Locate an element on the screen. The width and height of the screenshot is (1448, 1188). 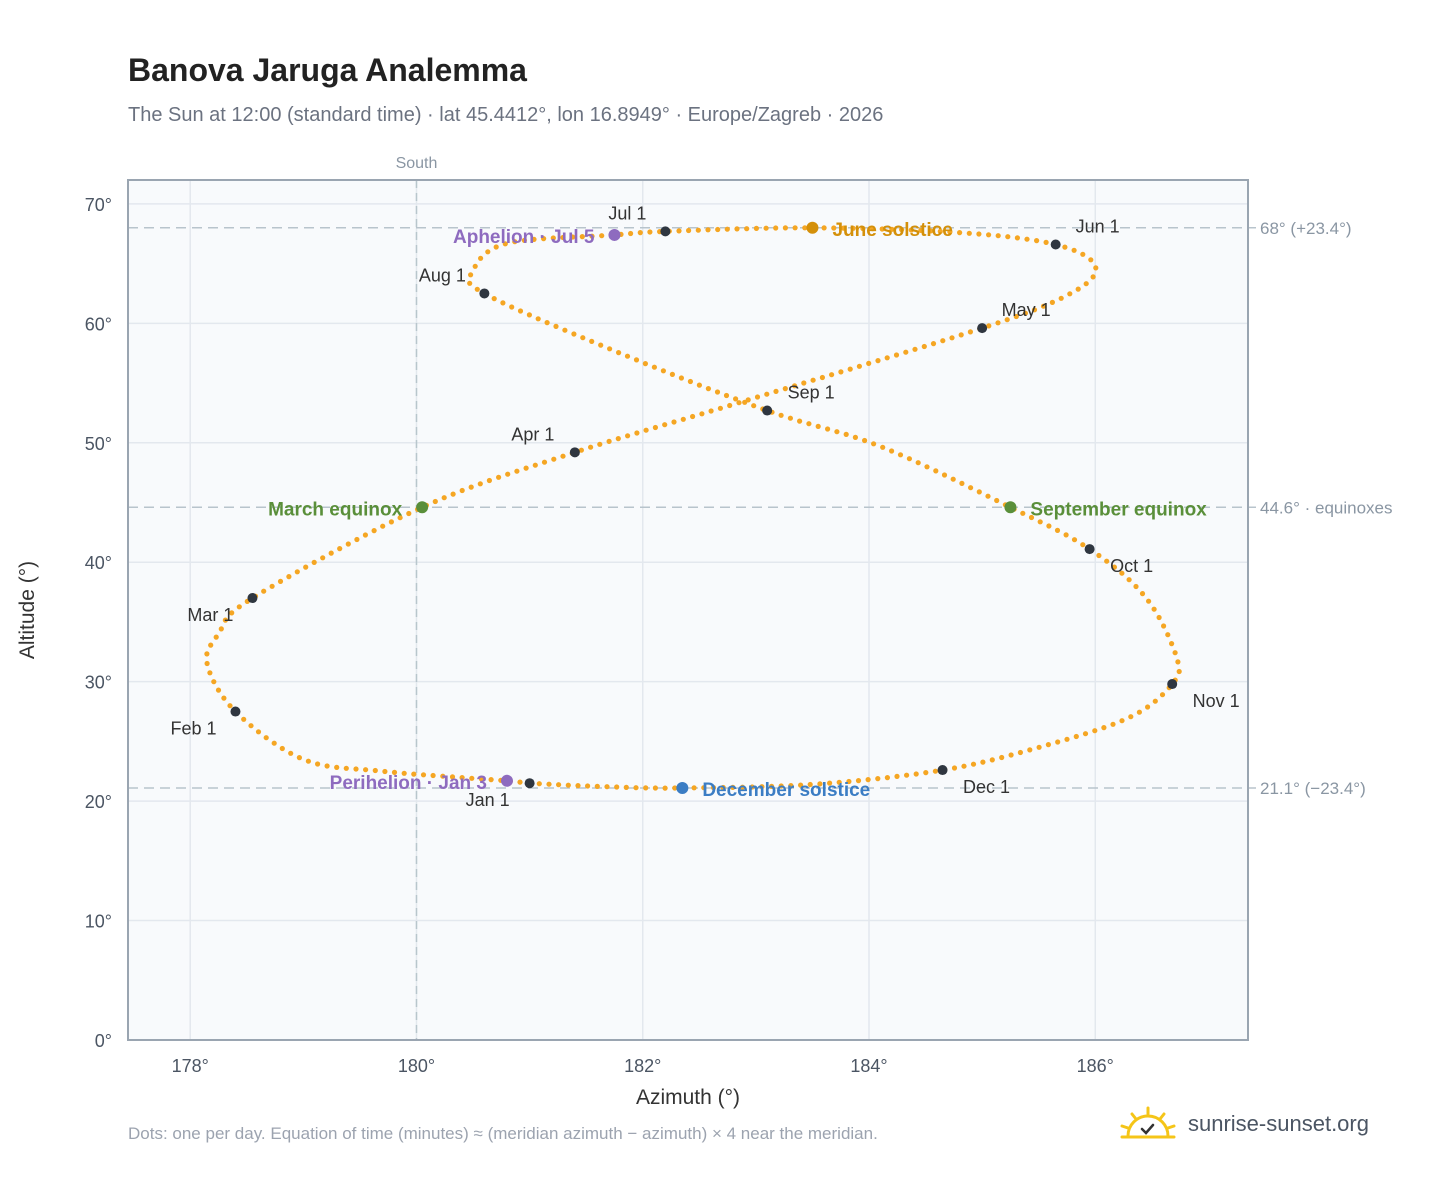
month-marker-label: Jul 1 is located at coordinates (627, 213).